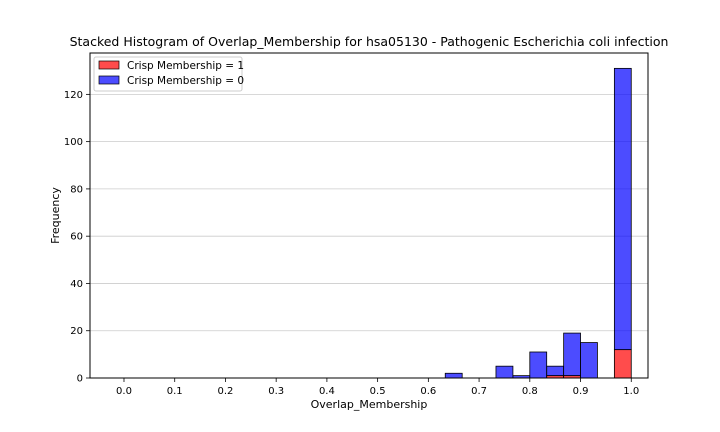 This screenshot has width=720, height=432. What do you see at coordinates (581, 391) in the screenshot?
I see `x-tick-label-9: 0.9` at bounding box center [581, 391].